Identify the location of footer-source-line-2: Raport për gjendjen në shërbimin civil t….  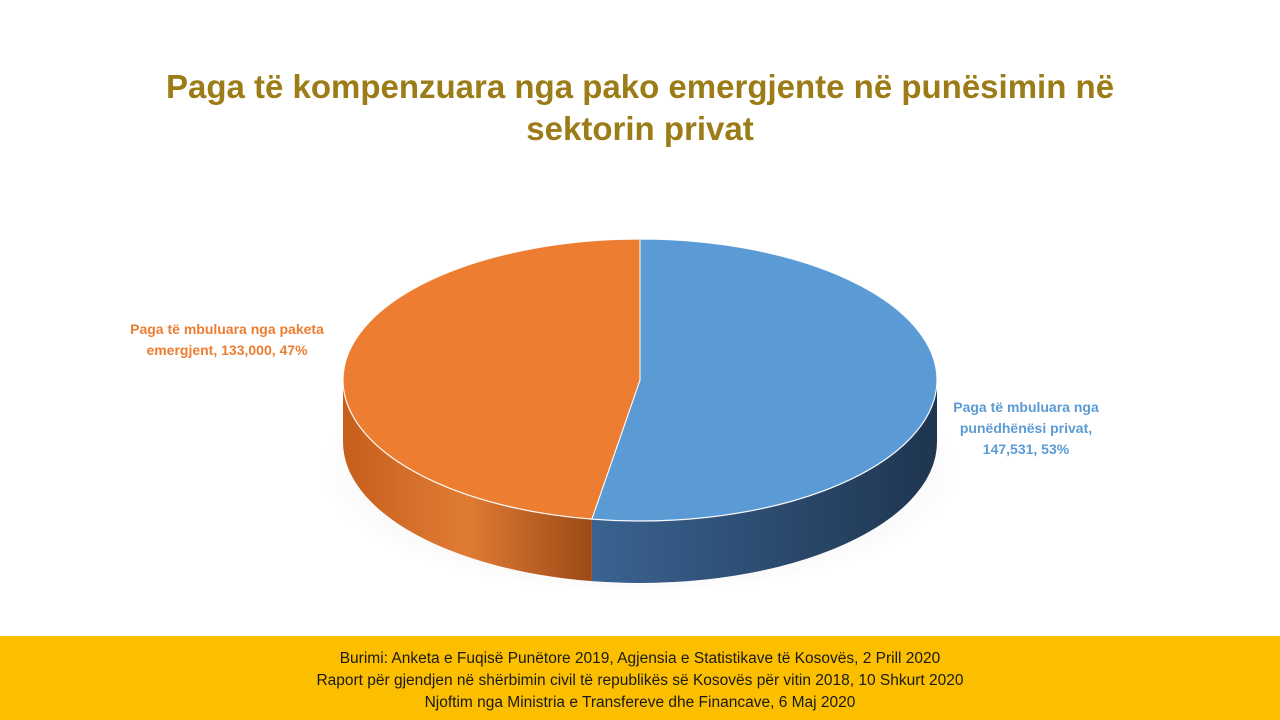
(640, 680).